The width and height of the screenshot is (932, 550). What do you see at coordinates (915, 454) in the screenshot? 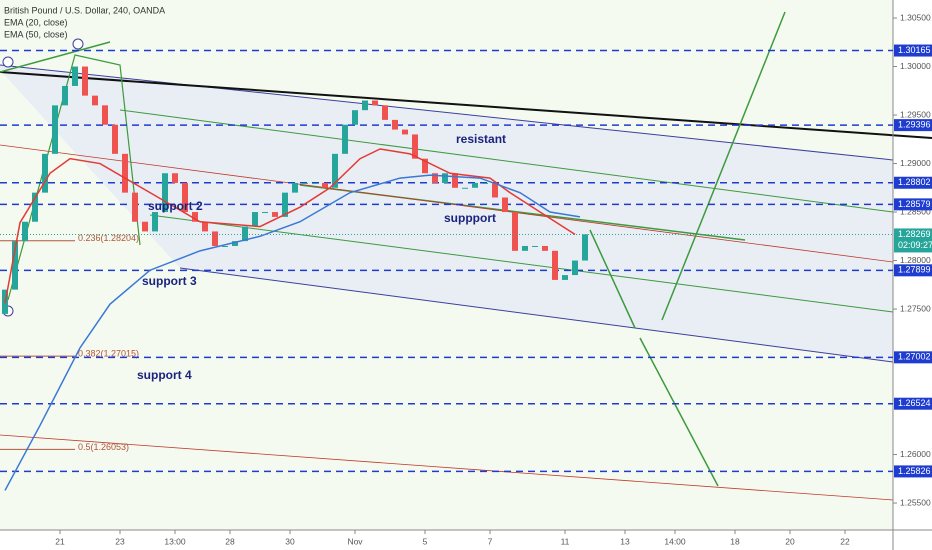
I see `y-tick-label: 1.26000` at bounding box center [915, 454].